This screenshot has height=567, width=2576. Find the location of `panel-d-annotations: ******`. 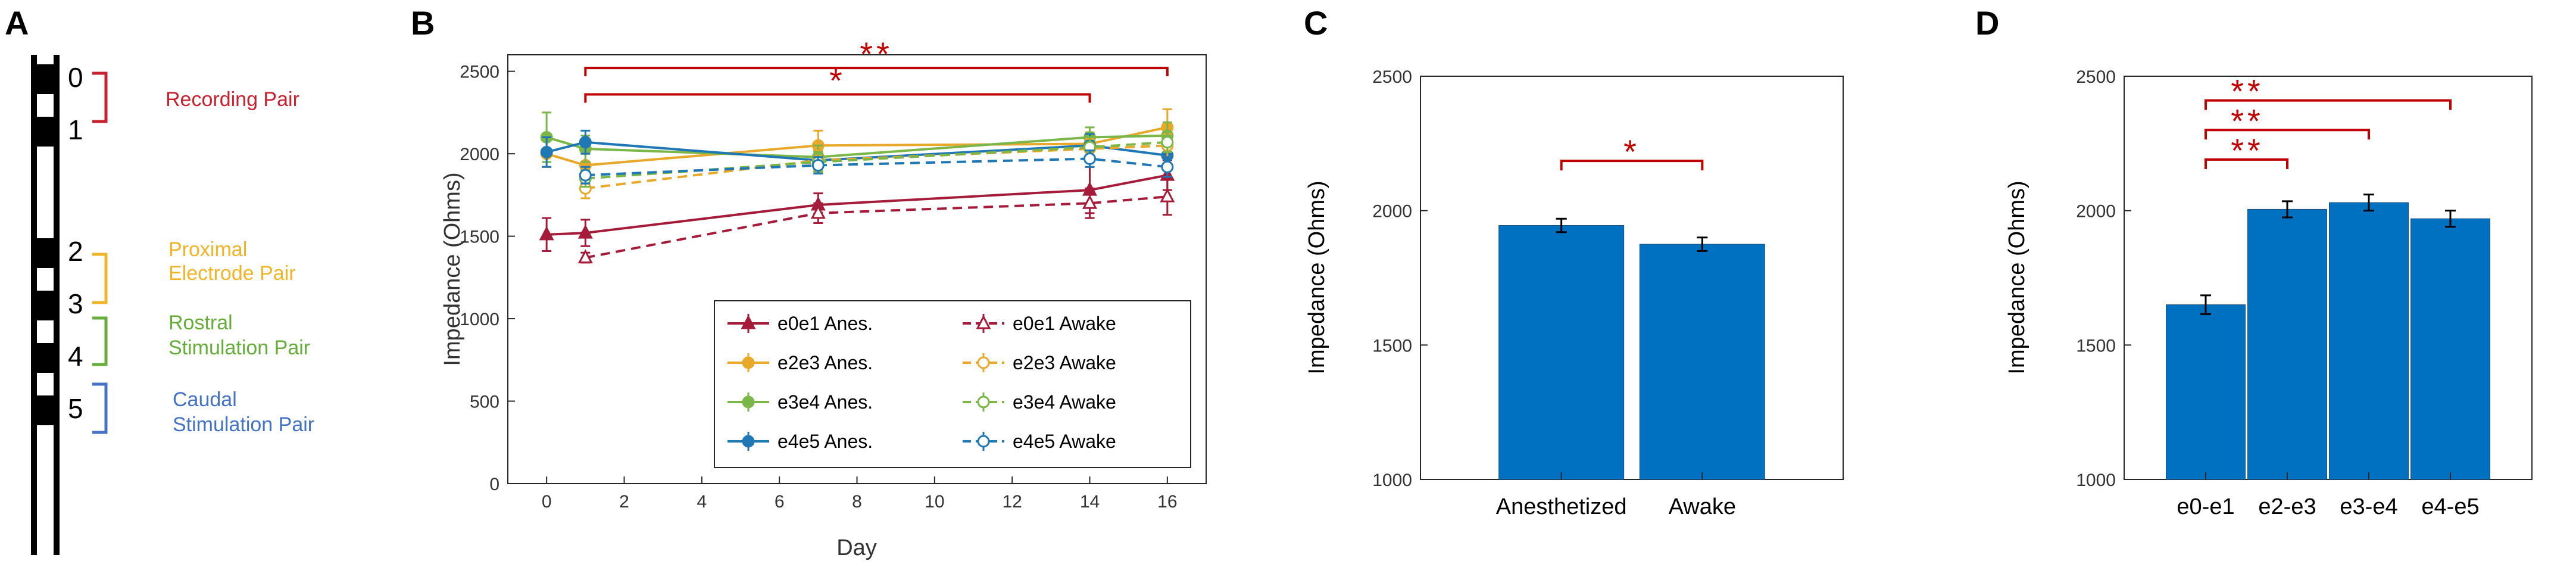

panel-d-annotations: ****** is located at coordinates (2328, 121).